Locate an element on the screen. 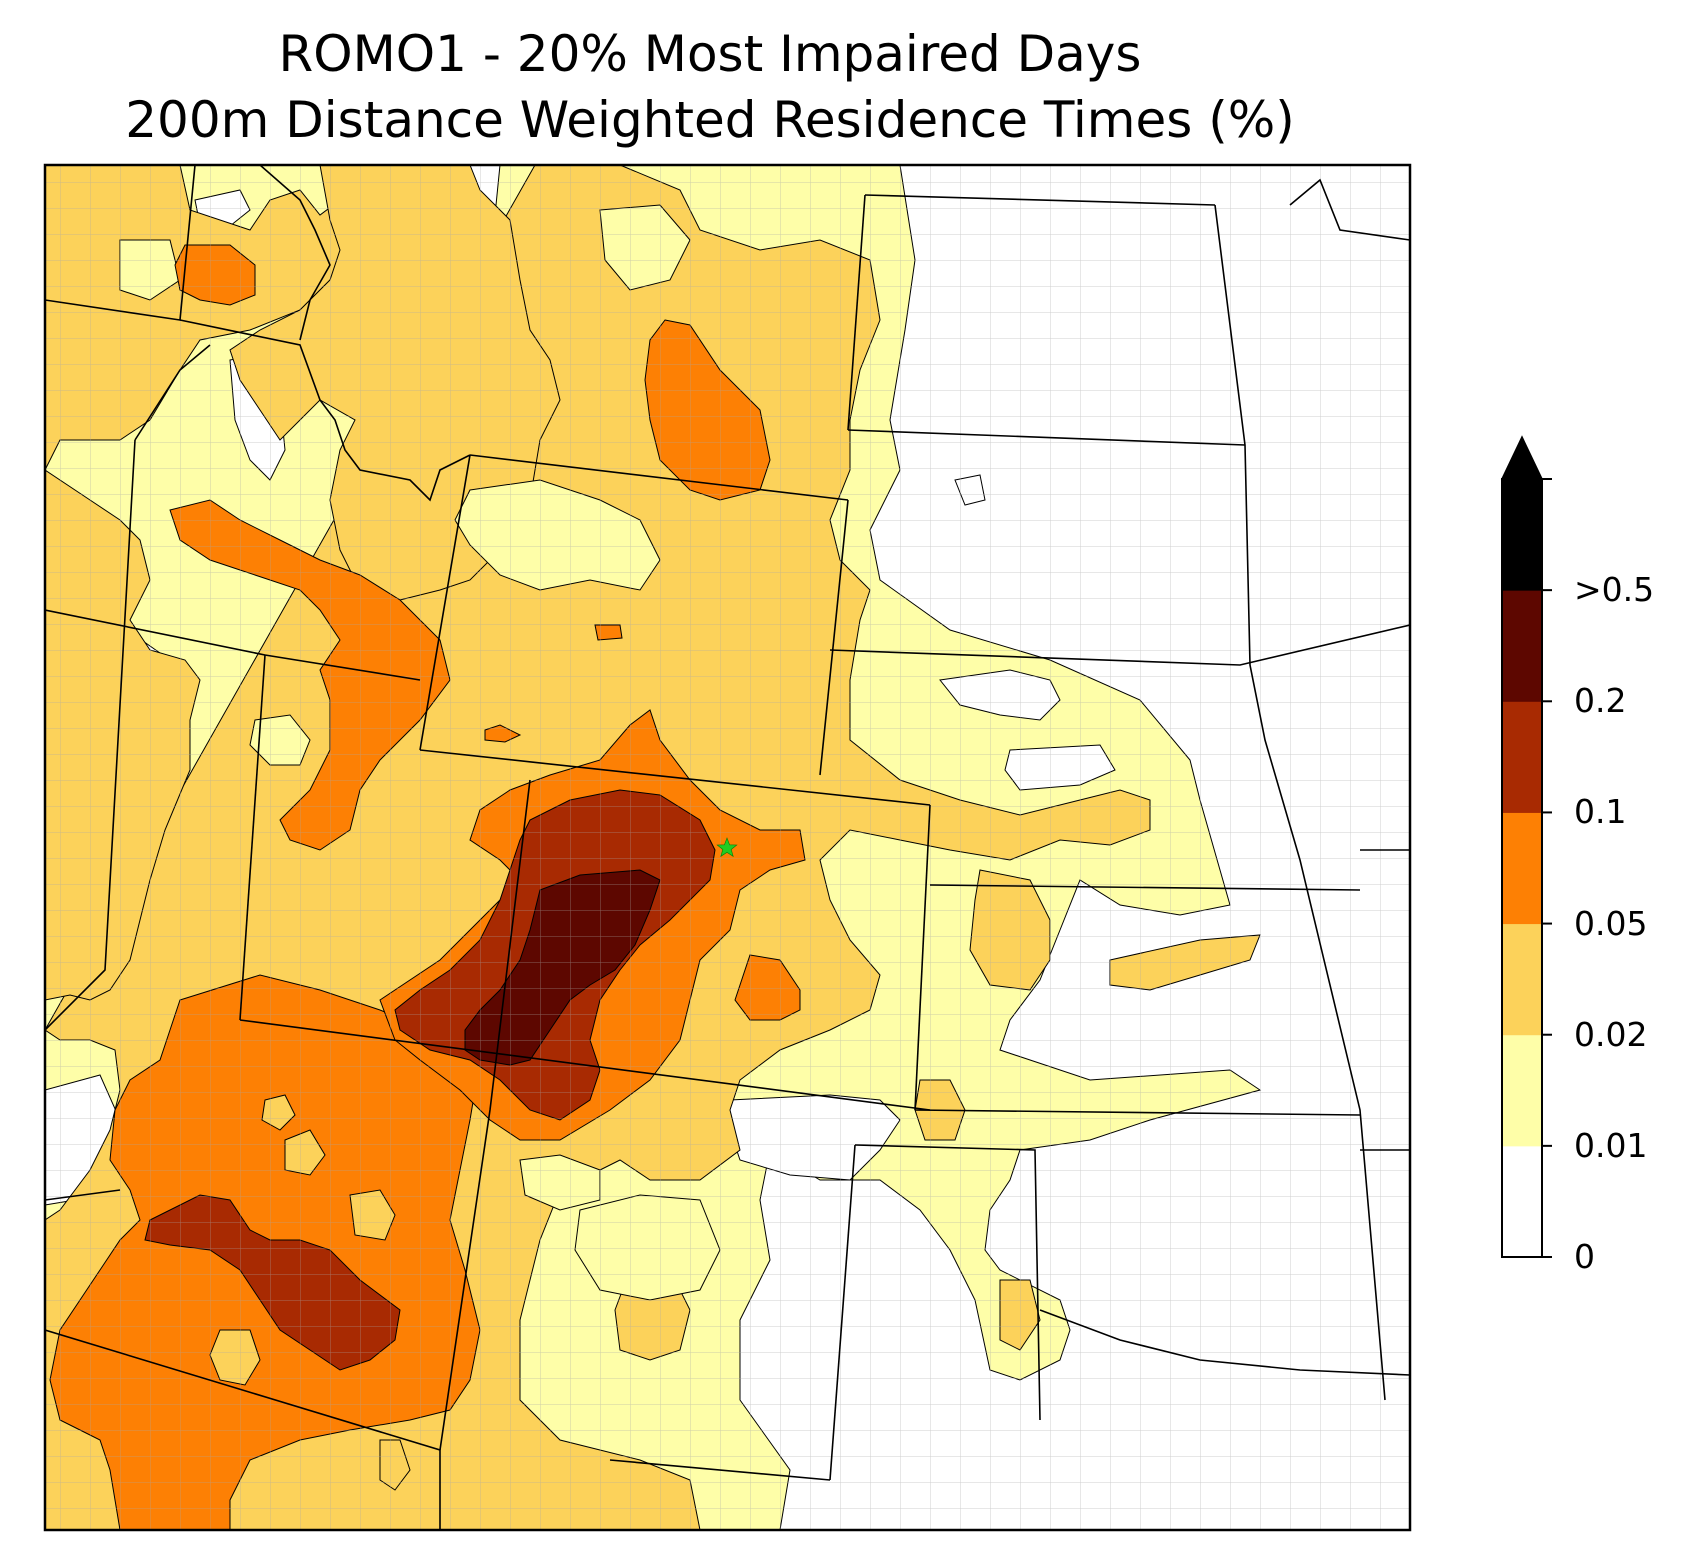  colorbar-segment-0.05 is located at coordinates (1522, 868).